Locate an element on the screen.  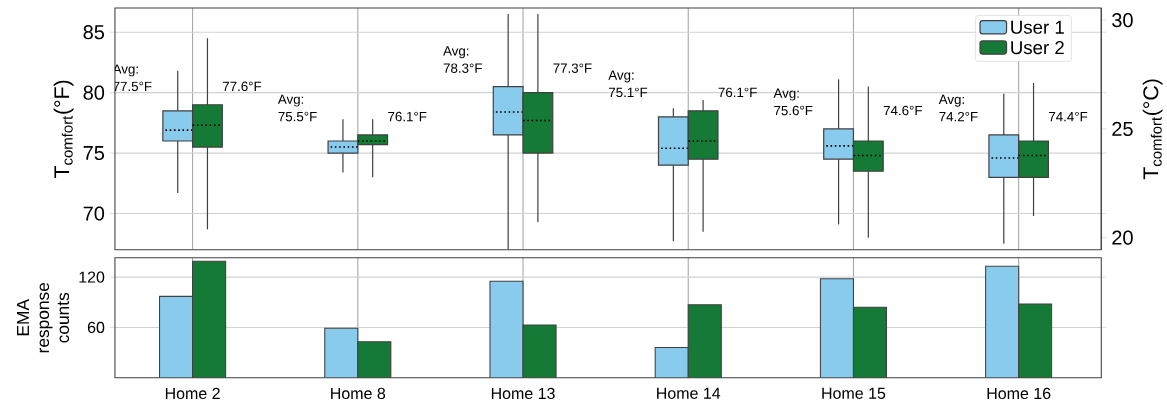
annotation: Avg: 75.1°F is located at coordinates (628, 84).